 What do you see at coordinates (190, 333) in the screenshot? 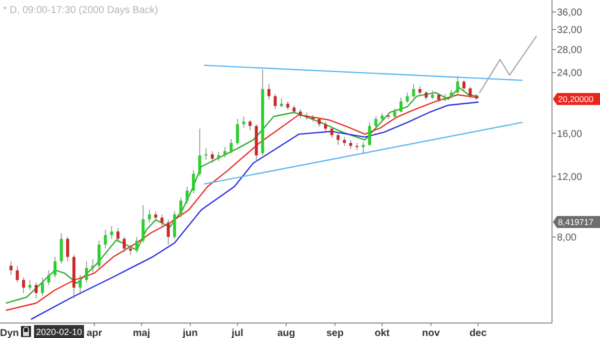
I see `x-tick-label: jun` at bounding box center [190, 333].